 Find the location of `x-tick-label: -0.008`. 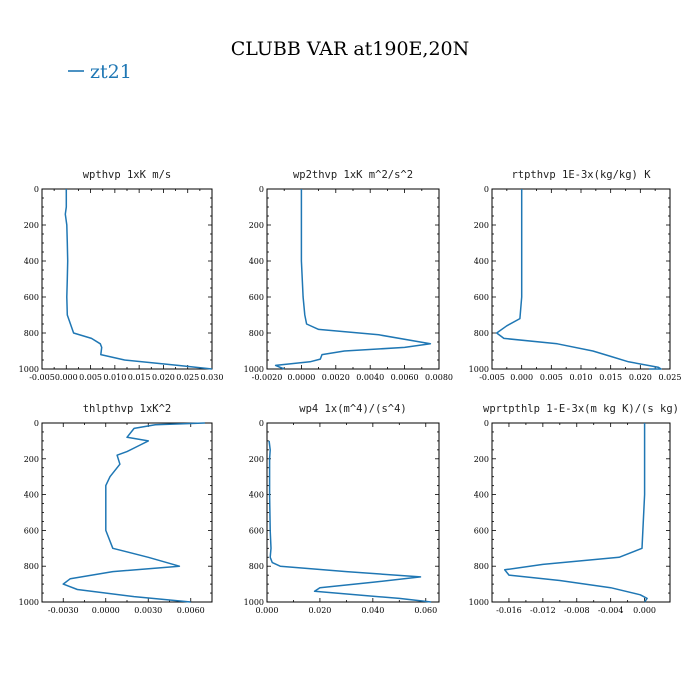

x-tick-label: -0.008 is located at coordinates (577, 610).